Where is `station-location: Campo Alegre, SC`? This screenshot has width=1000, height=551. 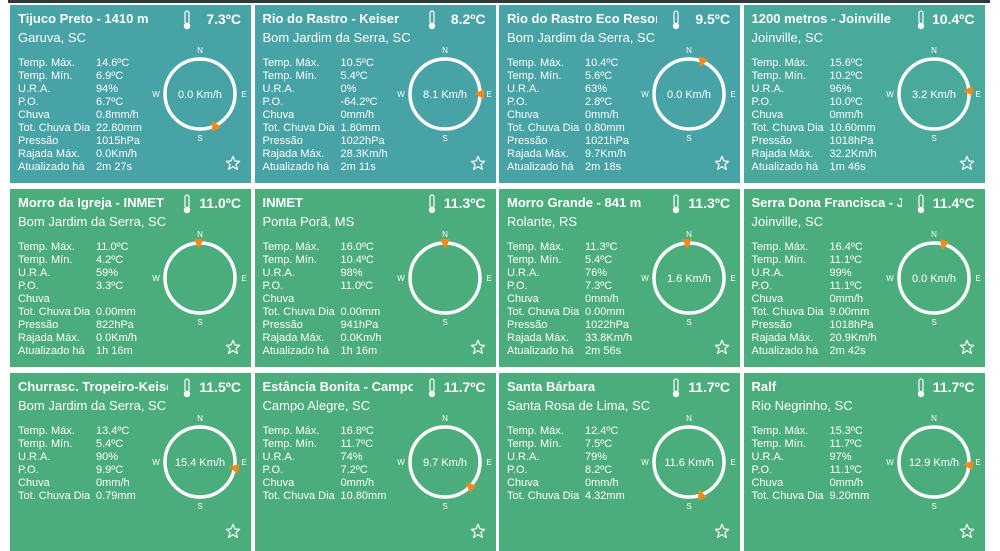 station-location: Campo Alegre, SC is located at coordinates (316, 405).